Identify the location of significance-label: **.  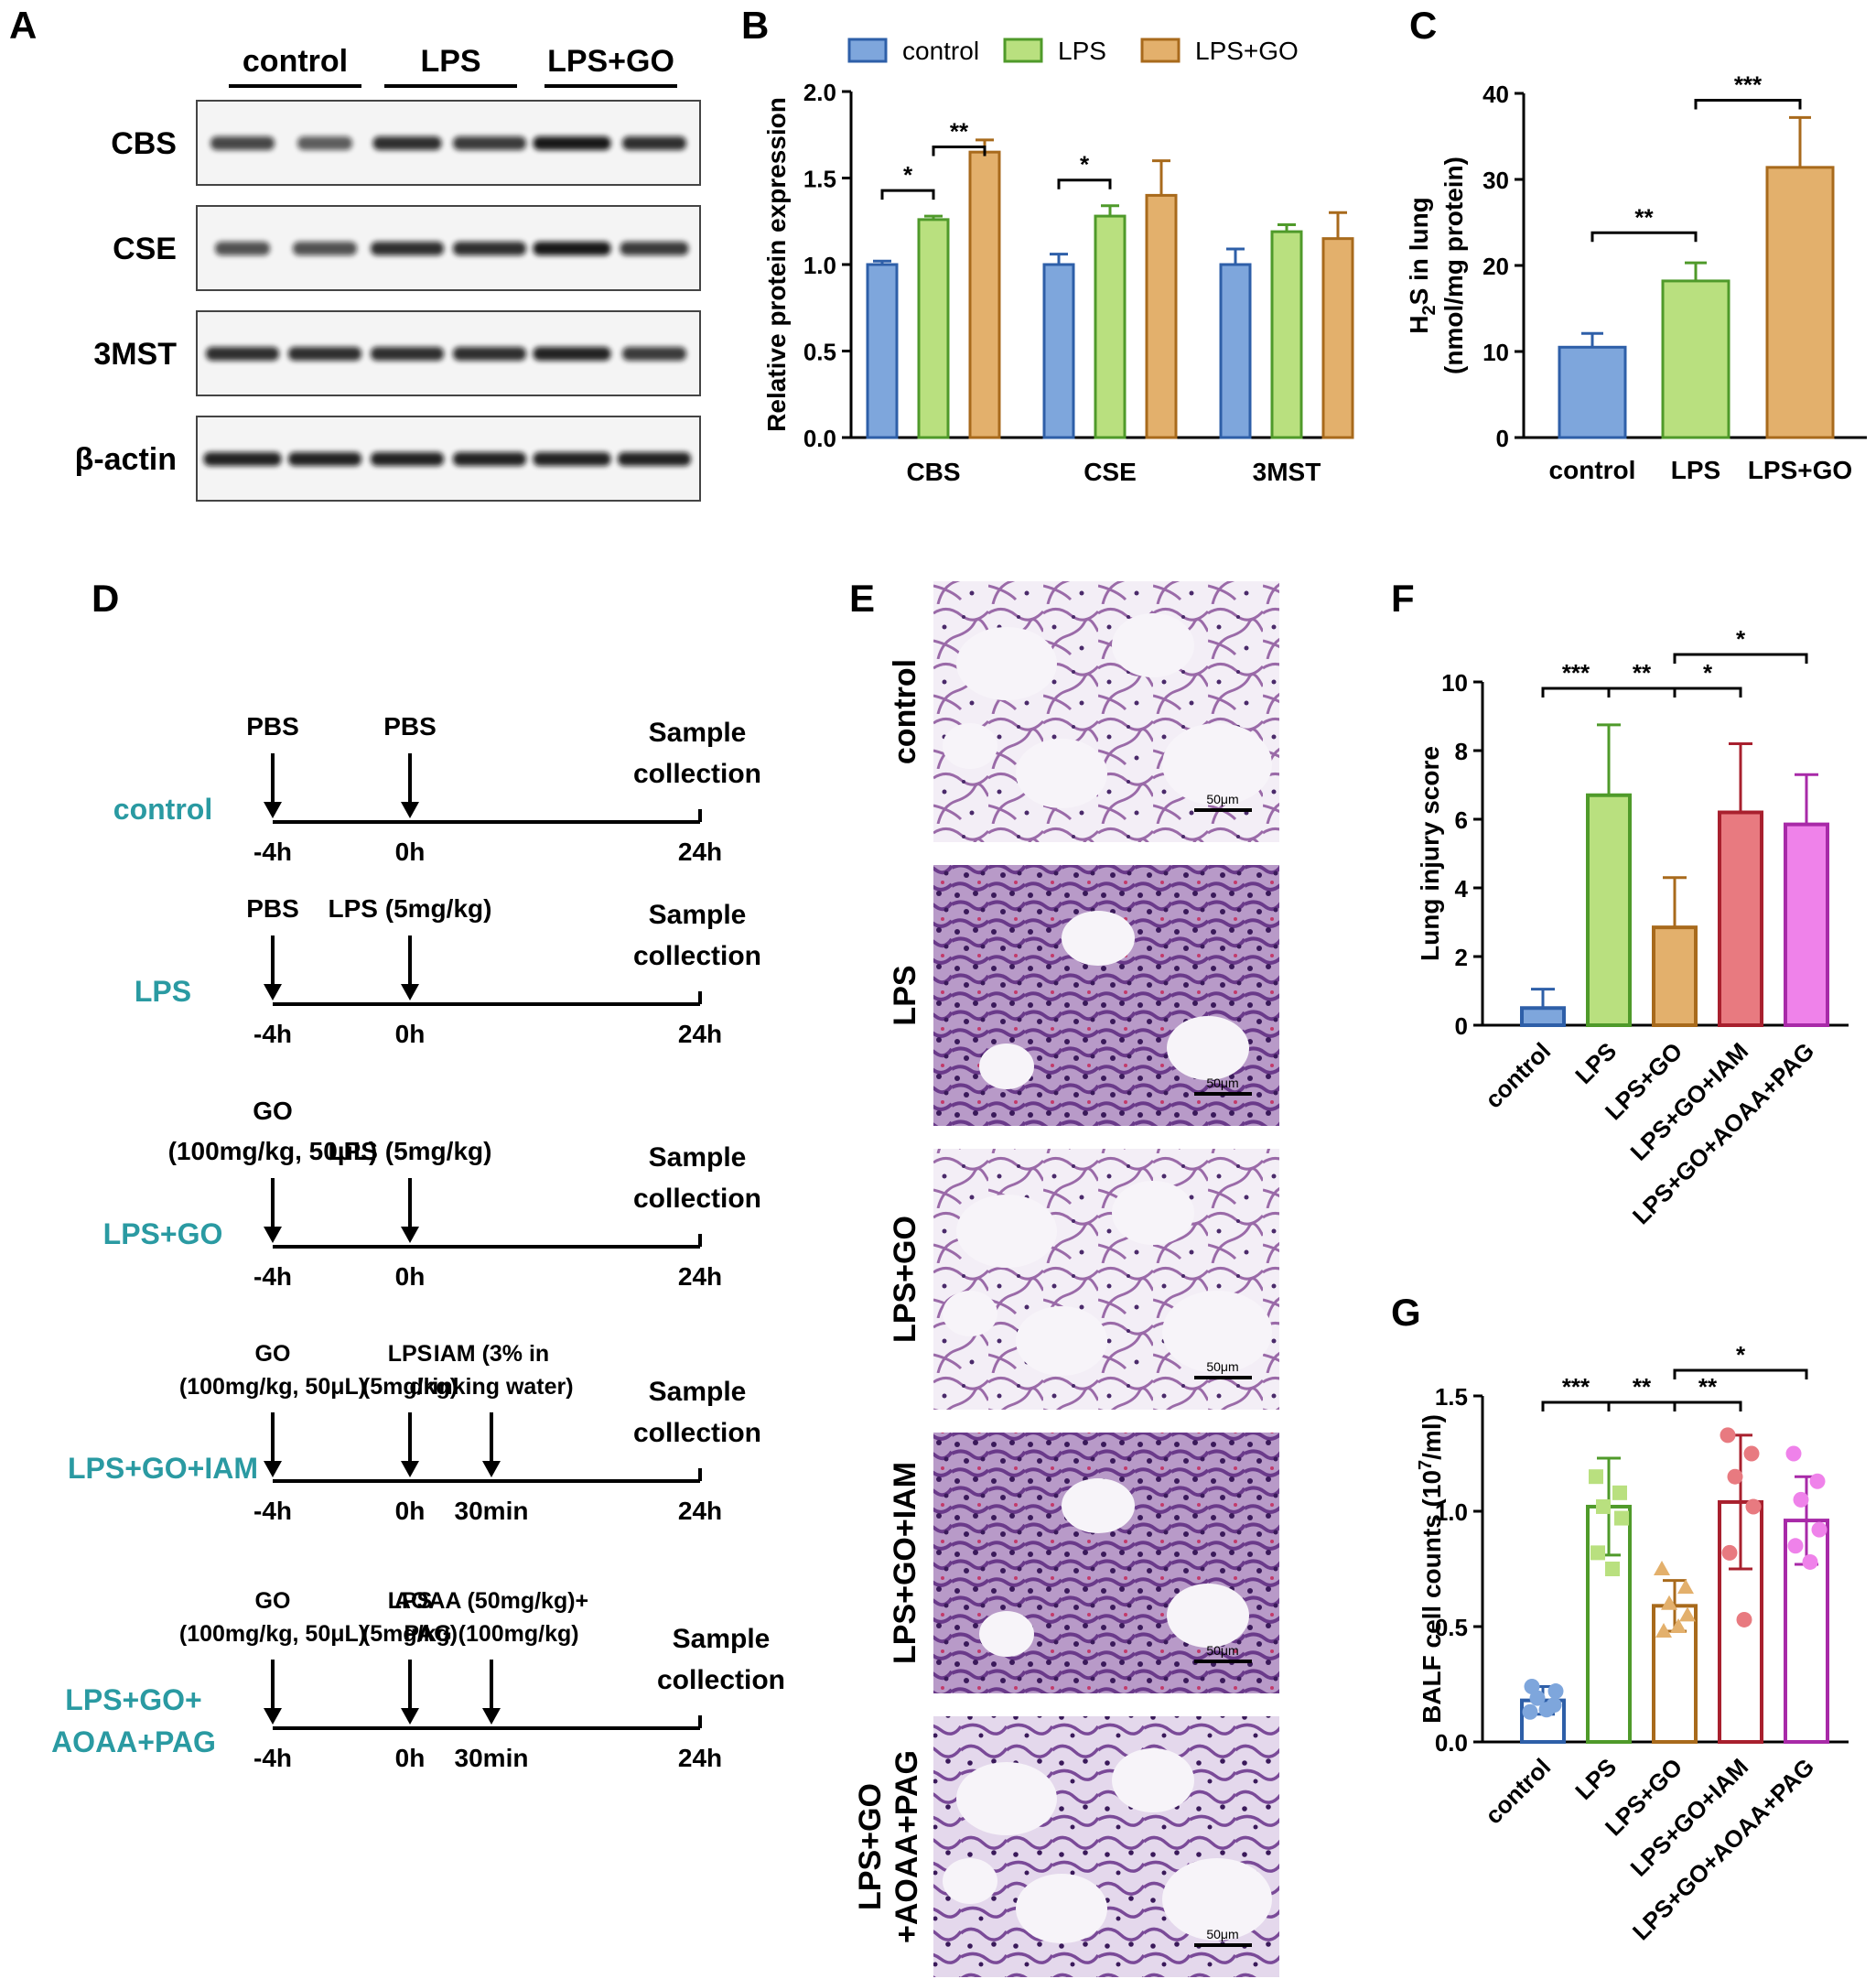
(1643, 1386).